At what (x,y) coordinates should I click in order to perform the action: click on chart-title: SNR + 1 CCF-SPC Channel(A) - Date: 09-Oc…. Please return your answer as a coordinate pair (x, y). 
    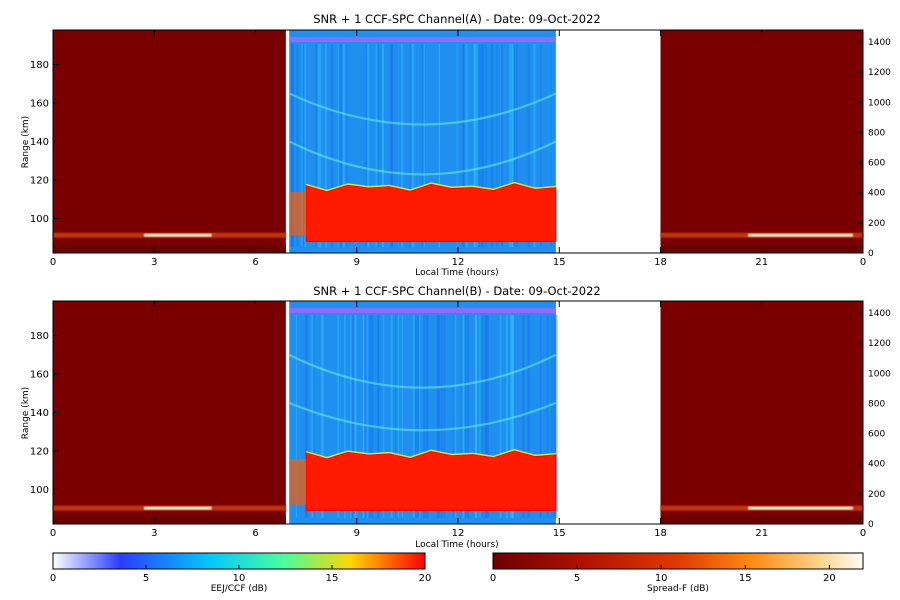
    Looking at the image, I should click on (457, 19).